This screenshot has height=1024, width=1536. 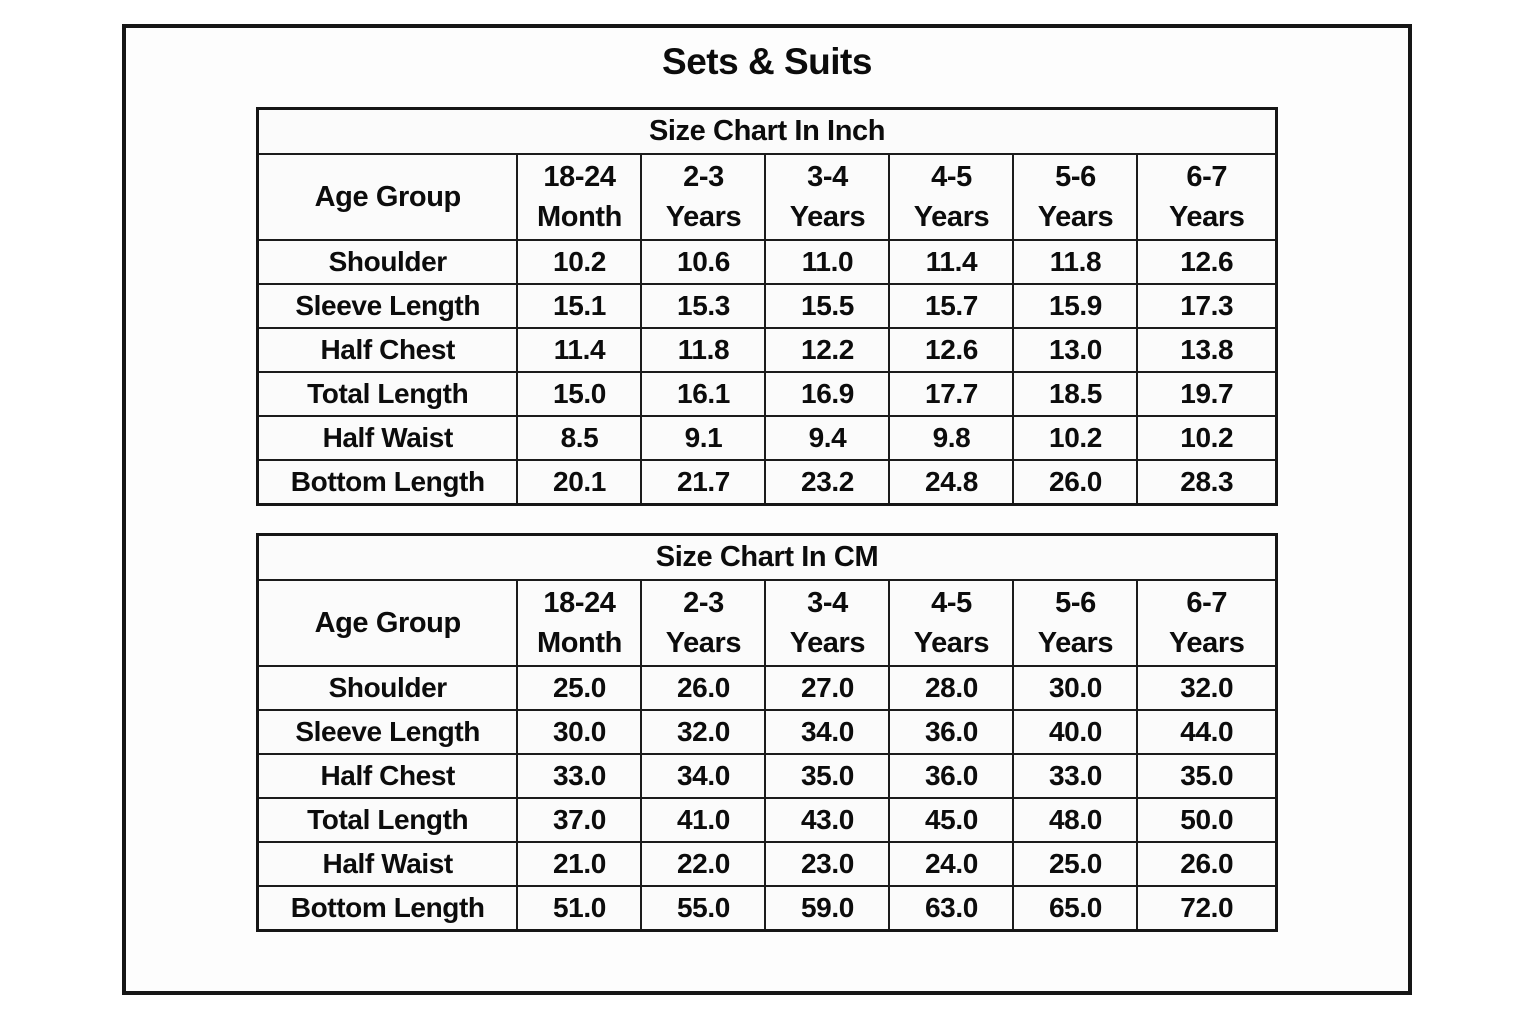 I want to click on table-row: Half Waist 21.0 22.0 23.0 24.0 25.0 26.0, so click(x=767, y=864).